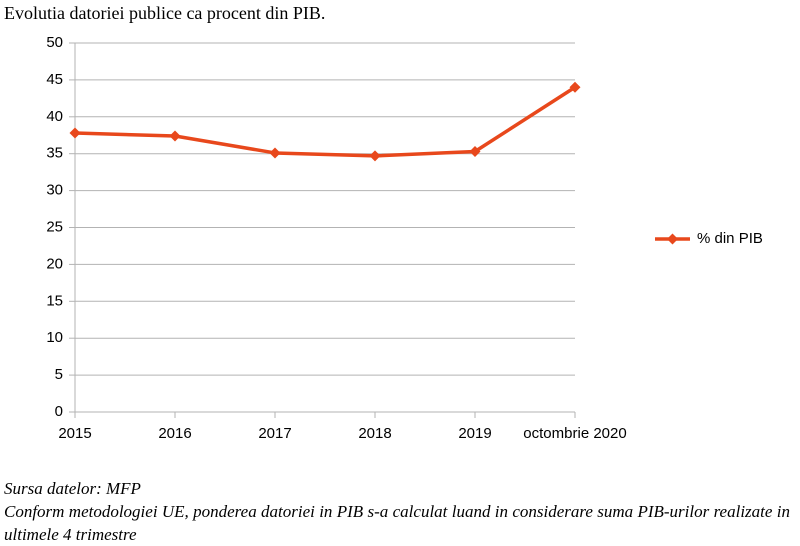 This screenshot has width=800, height=546. What do you see at coordinates (54, 42) in the screenshot?
I see `y-tick-label: 50` at bounding box center [54, 42].